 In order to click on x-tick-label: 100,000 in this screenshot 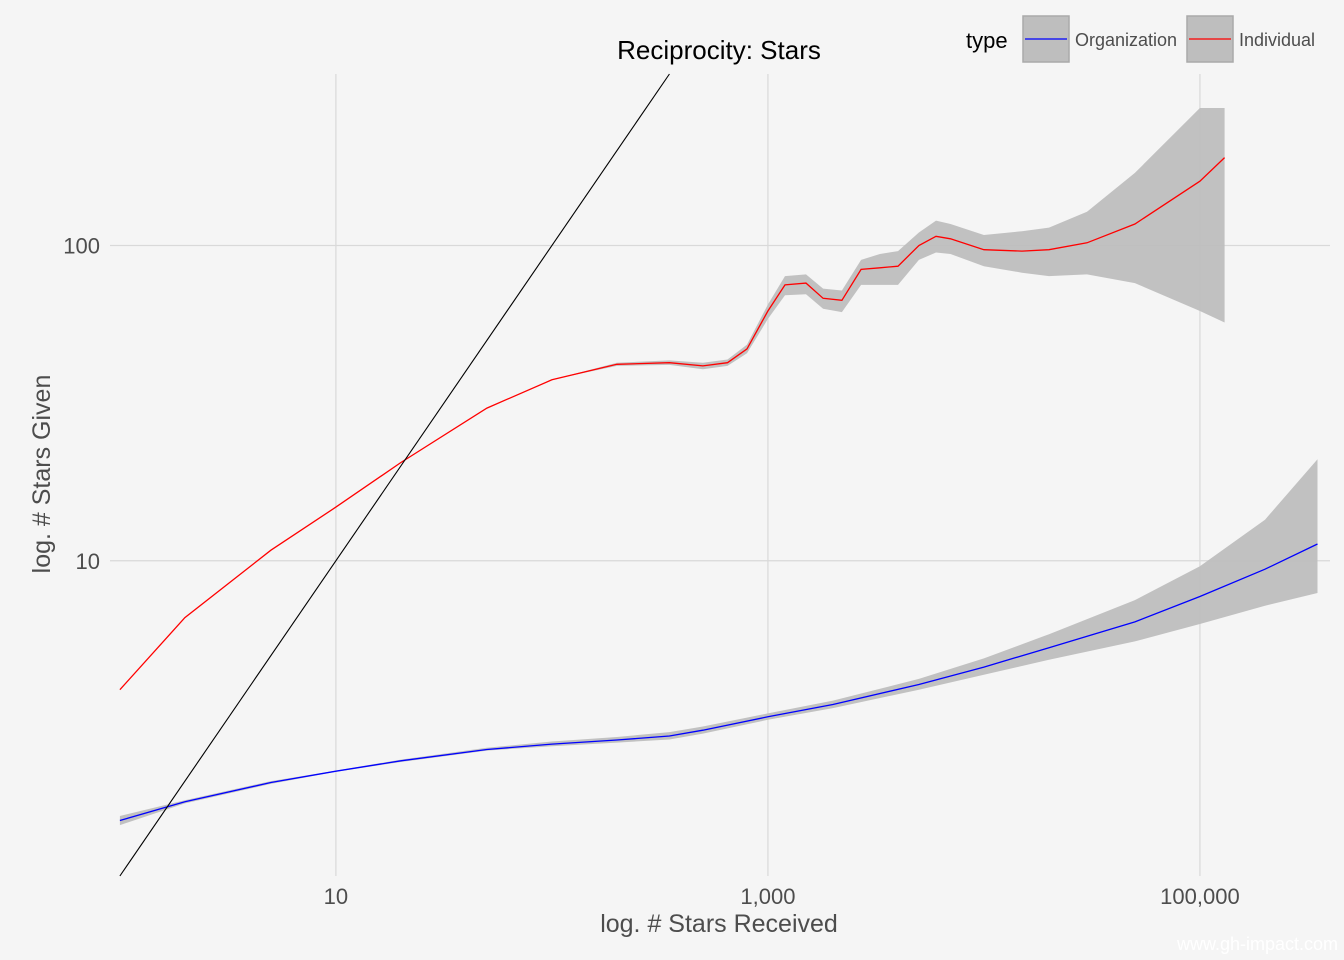, I will do `click(1200, 896)`.